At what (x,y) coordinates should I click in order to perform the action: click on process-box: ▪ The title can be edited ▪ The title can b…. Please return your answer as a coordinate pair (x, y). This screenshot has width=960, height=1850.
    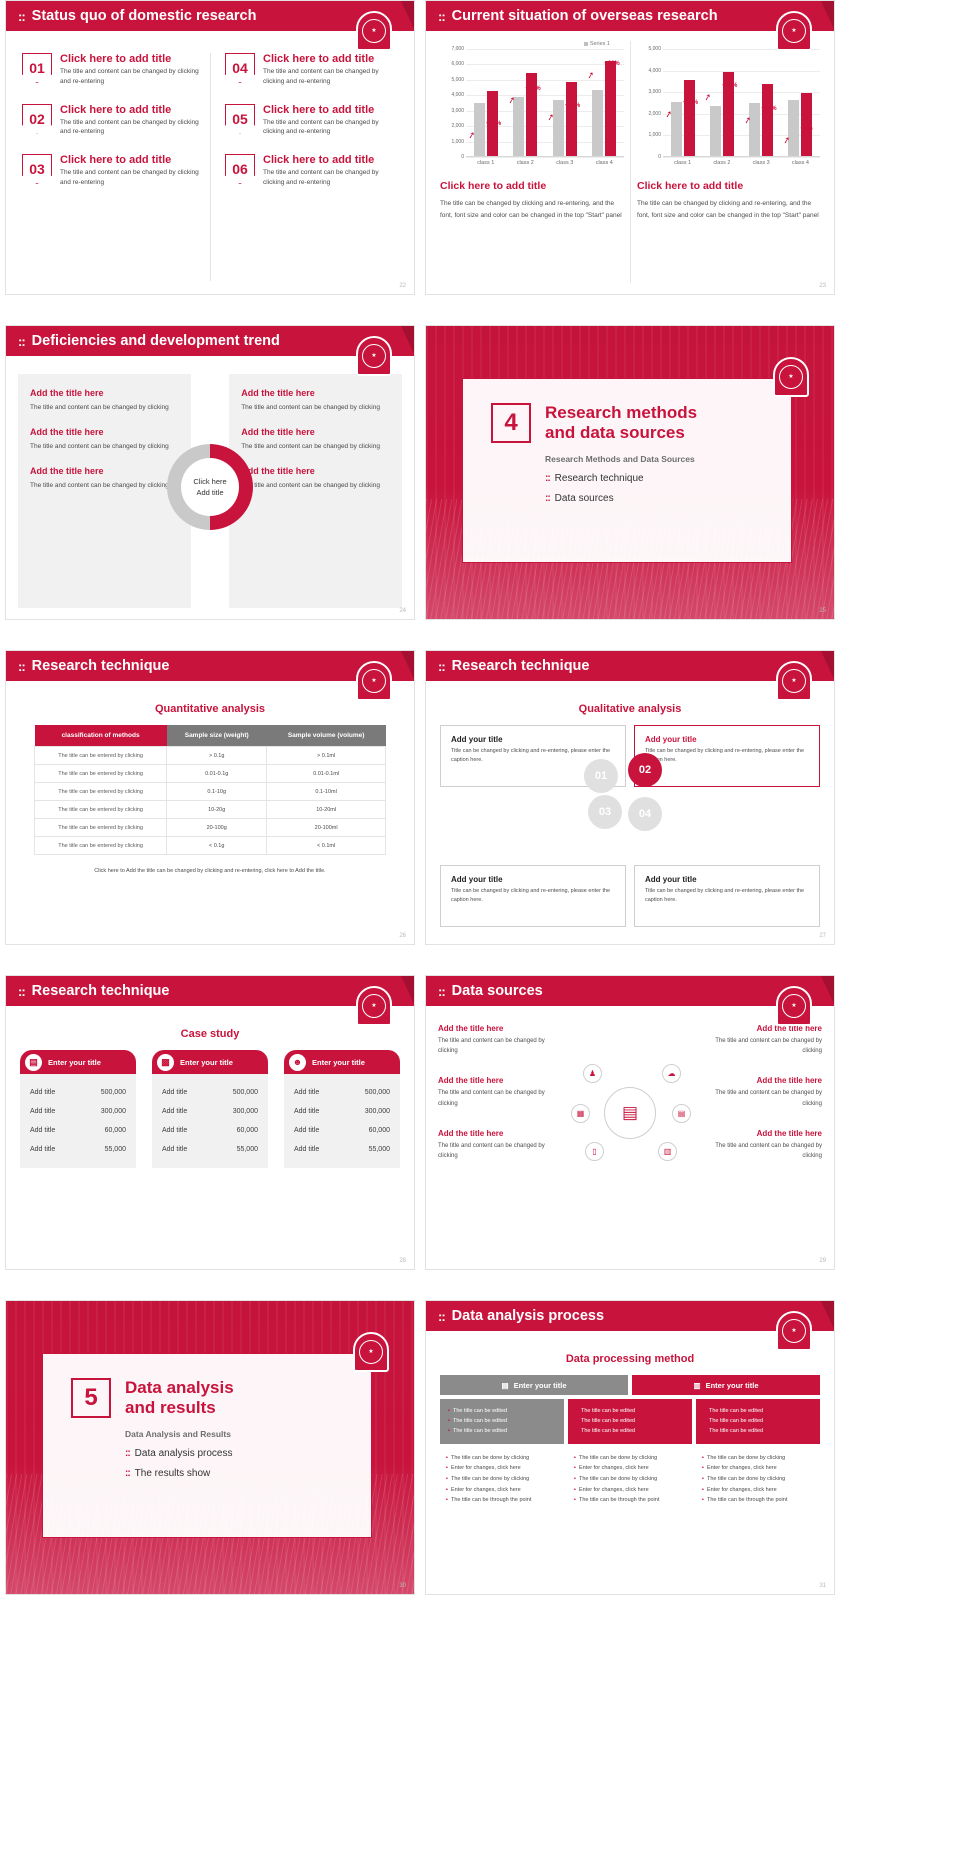
    Looking at the image, I should click on (502, 1421).